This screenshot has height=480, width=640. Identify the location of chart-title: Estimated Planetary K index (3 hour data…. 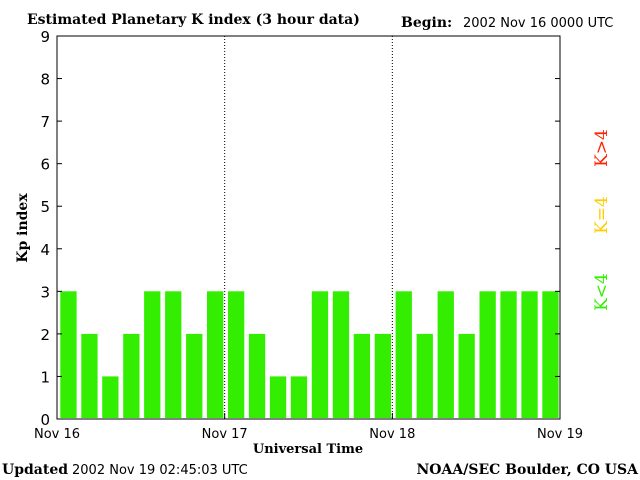
(193, 20).